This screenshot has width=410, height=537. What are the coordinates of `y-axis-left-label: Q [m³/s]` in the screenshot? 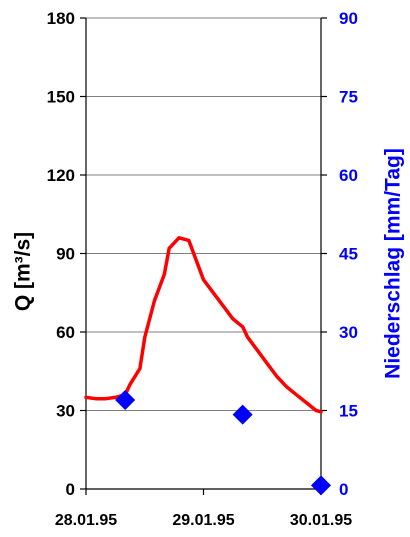 It's located at (22, 271).